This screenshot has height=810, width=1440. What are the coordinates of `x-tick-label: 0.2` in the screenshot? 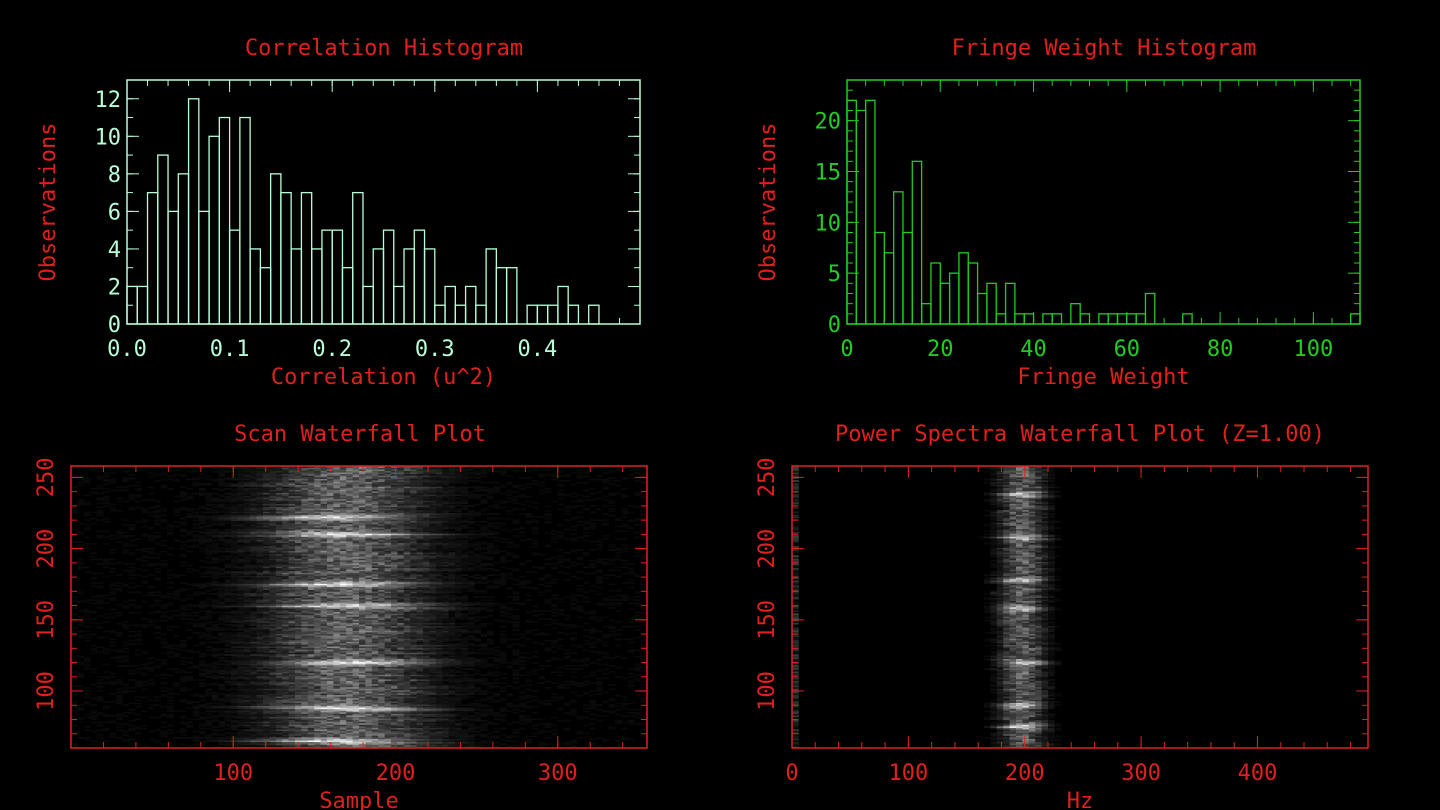 It's located at (332, 349).